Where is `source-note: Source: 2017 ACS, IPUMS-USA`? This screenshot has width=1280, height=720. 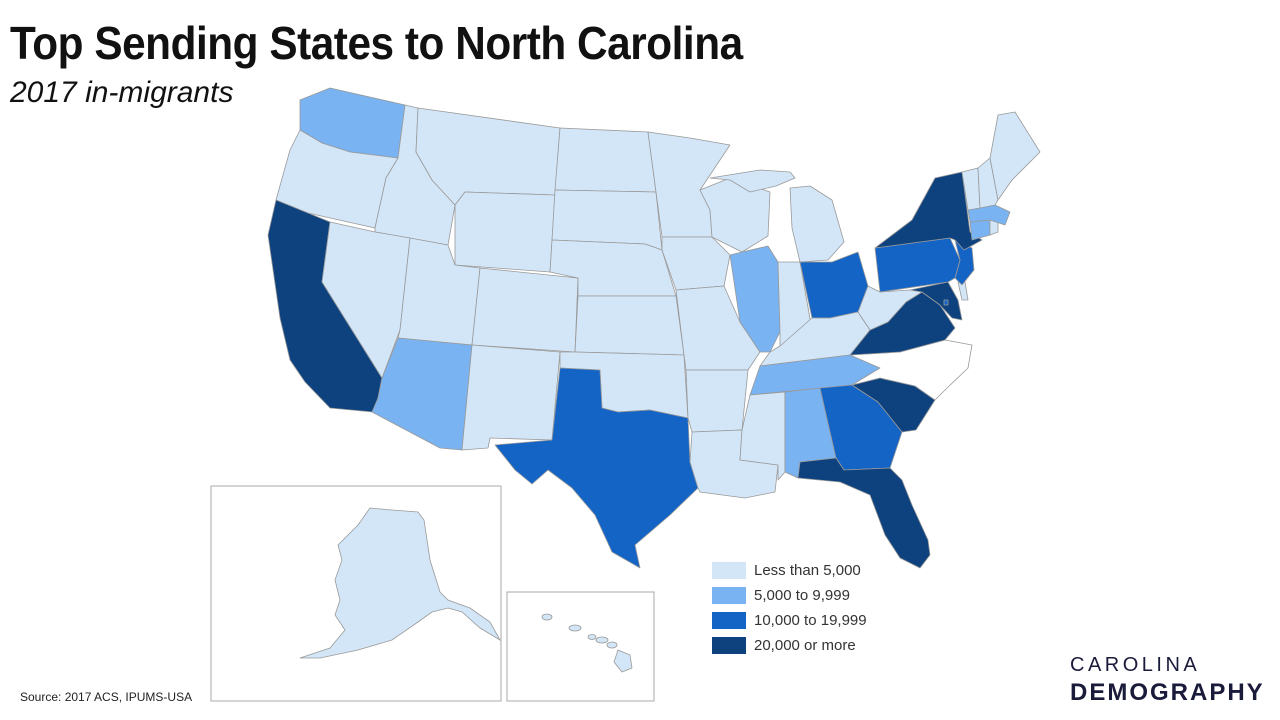
source-note: Source: 2017 ACS, IPUMS-USA is located at coordinates (106, 697).